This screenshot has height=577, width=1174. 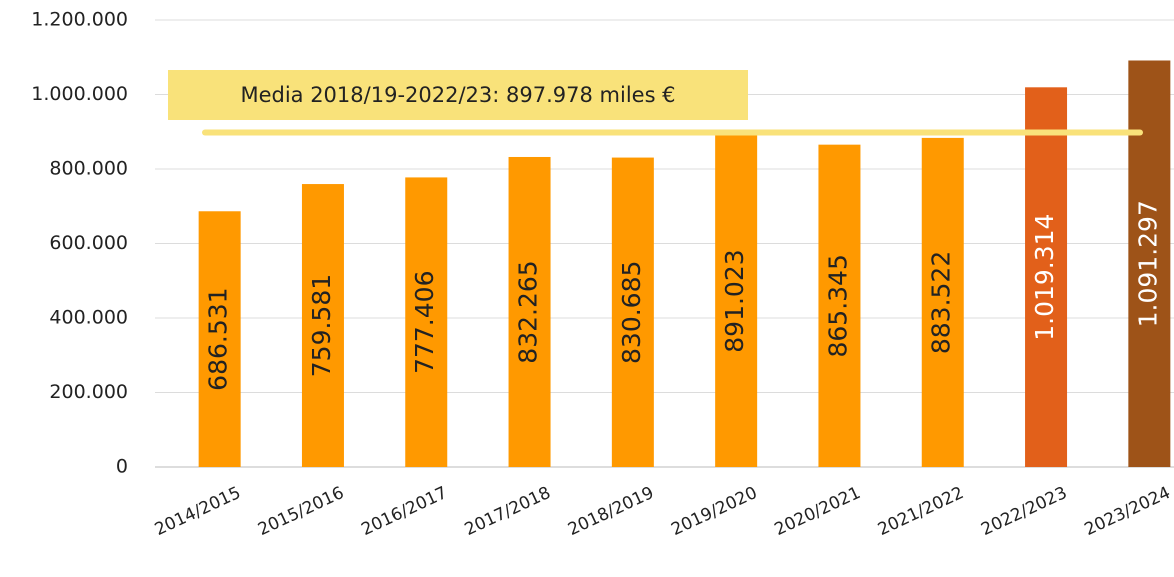 I want to click on value-label: 686.531, so click(x=218, y=338).